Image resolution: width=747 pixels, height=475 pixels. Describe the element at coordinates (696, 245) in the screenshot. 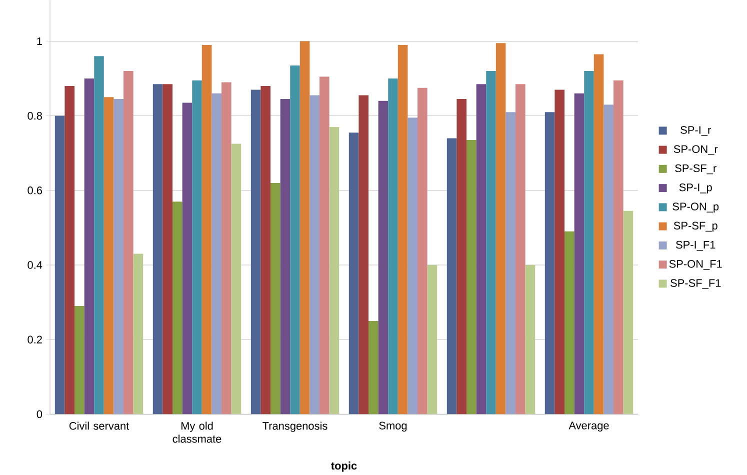

I see `legend-label: SP-I_F1` at that location.